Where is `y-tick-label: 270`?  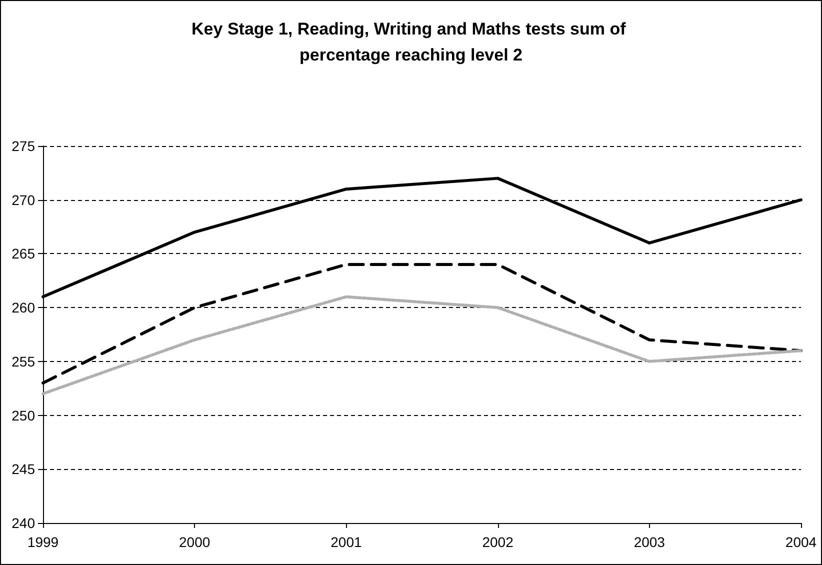
y-tick-label: 270 is located at coordinates (24, 200).